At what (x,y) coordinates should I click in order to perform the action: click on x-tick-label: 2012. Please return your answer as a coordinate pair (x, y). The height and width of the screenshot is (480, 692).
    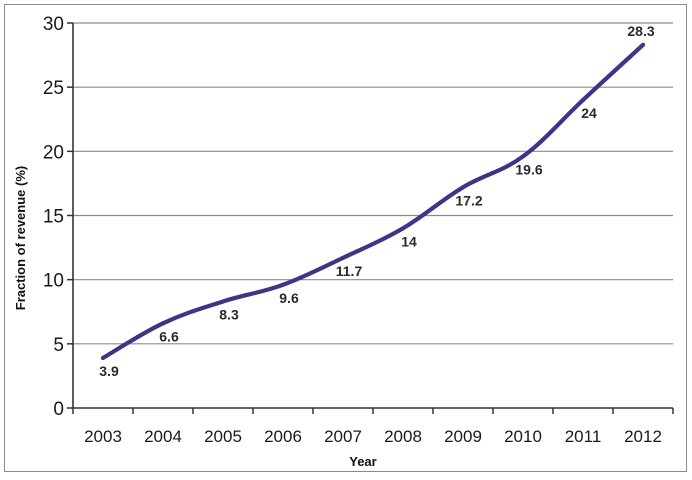
    Looking at the image, I should click on (643, 436).